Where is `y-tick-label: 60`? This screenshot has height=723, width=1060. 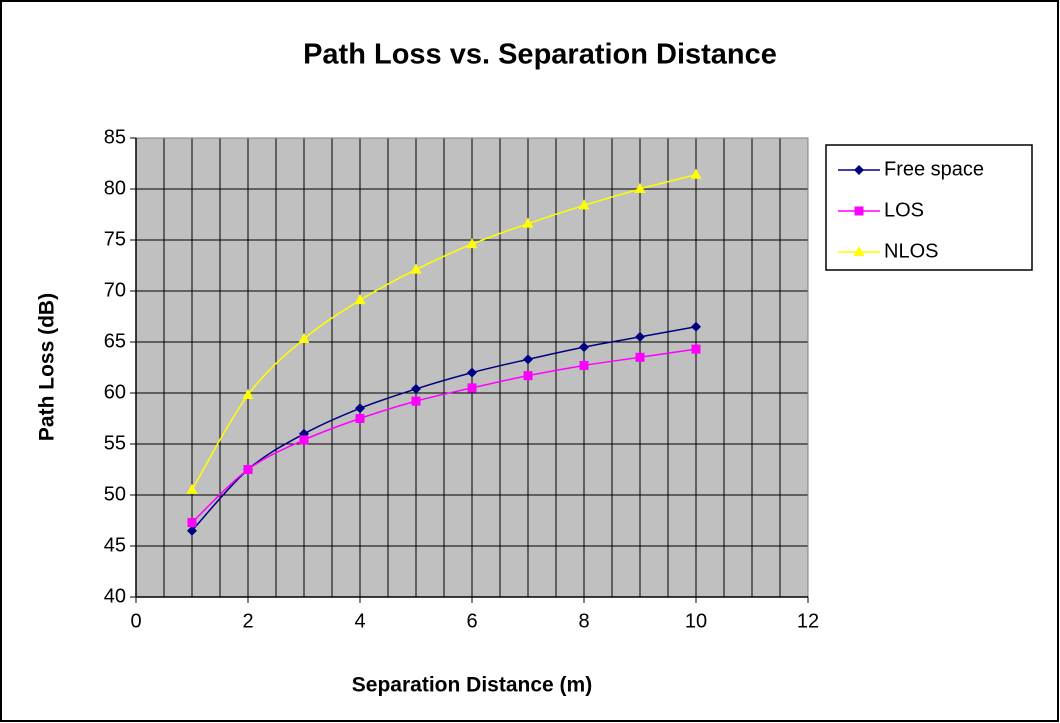
y-tick-label: 60 is located at coordinates (115, 392).